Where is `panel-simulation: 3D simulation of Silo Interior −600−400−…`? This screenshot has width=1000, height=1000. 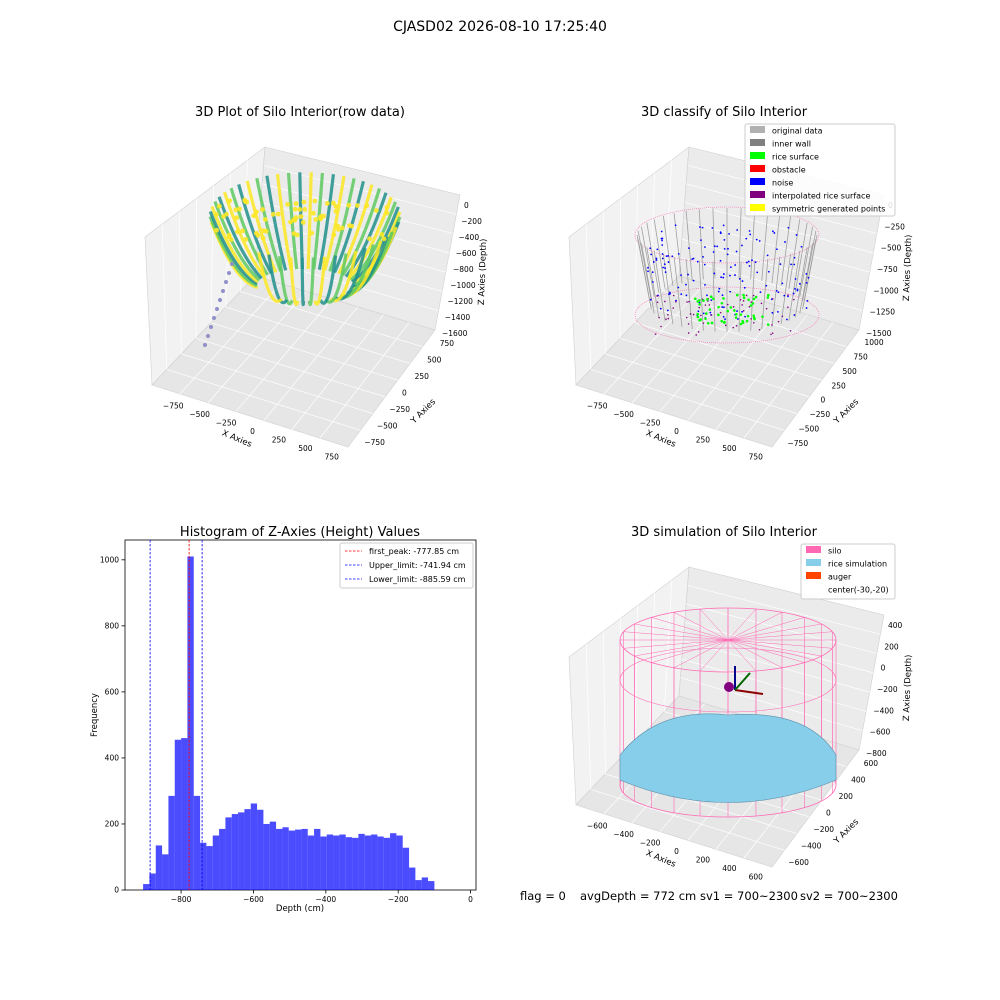 panel-simulation: 3D simulation of Silo Interior −600−400−… is located at coordinates (741, 703).